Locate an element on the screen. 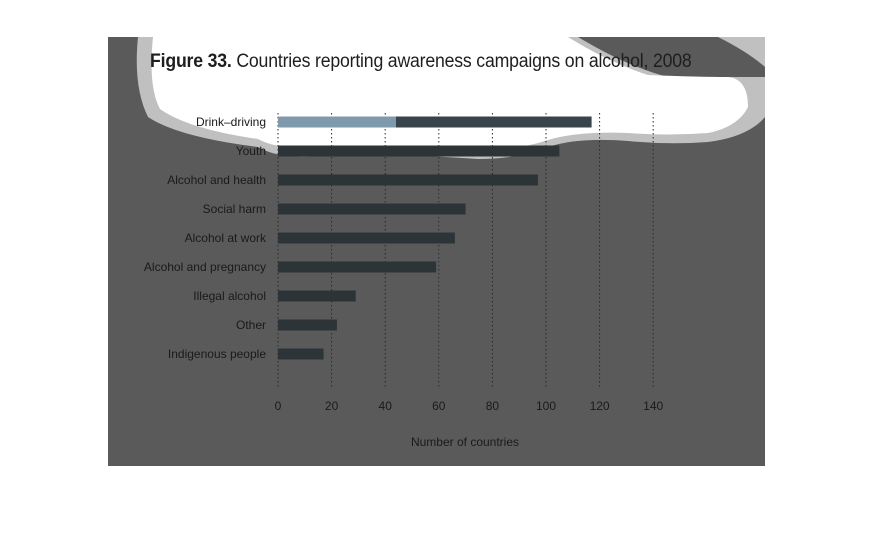 The width and height of the screenshot is (874, 560). x-axis-title: Number of countries is located at coordinates (465, 442).